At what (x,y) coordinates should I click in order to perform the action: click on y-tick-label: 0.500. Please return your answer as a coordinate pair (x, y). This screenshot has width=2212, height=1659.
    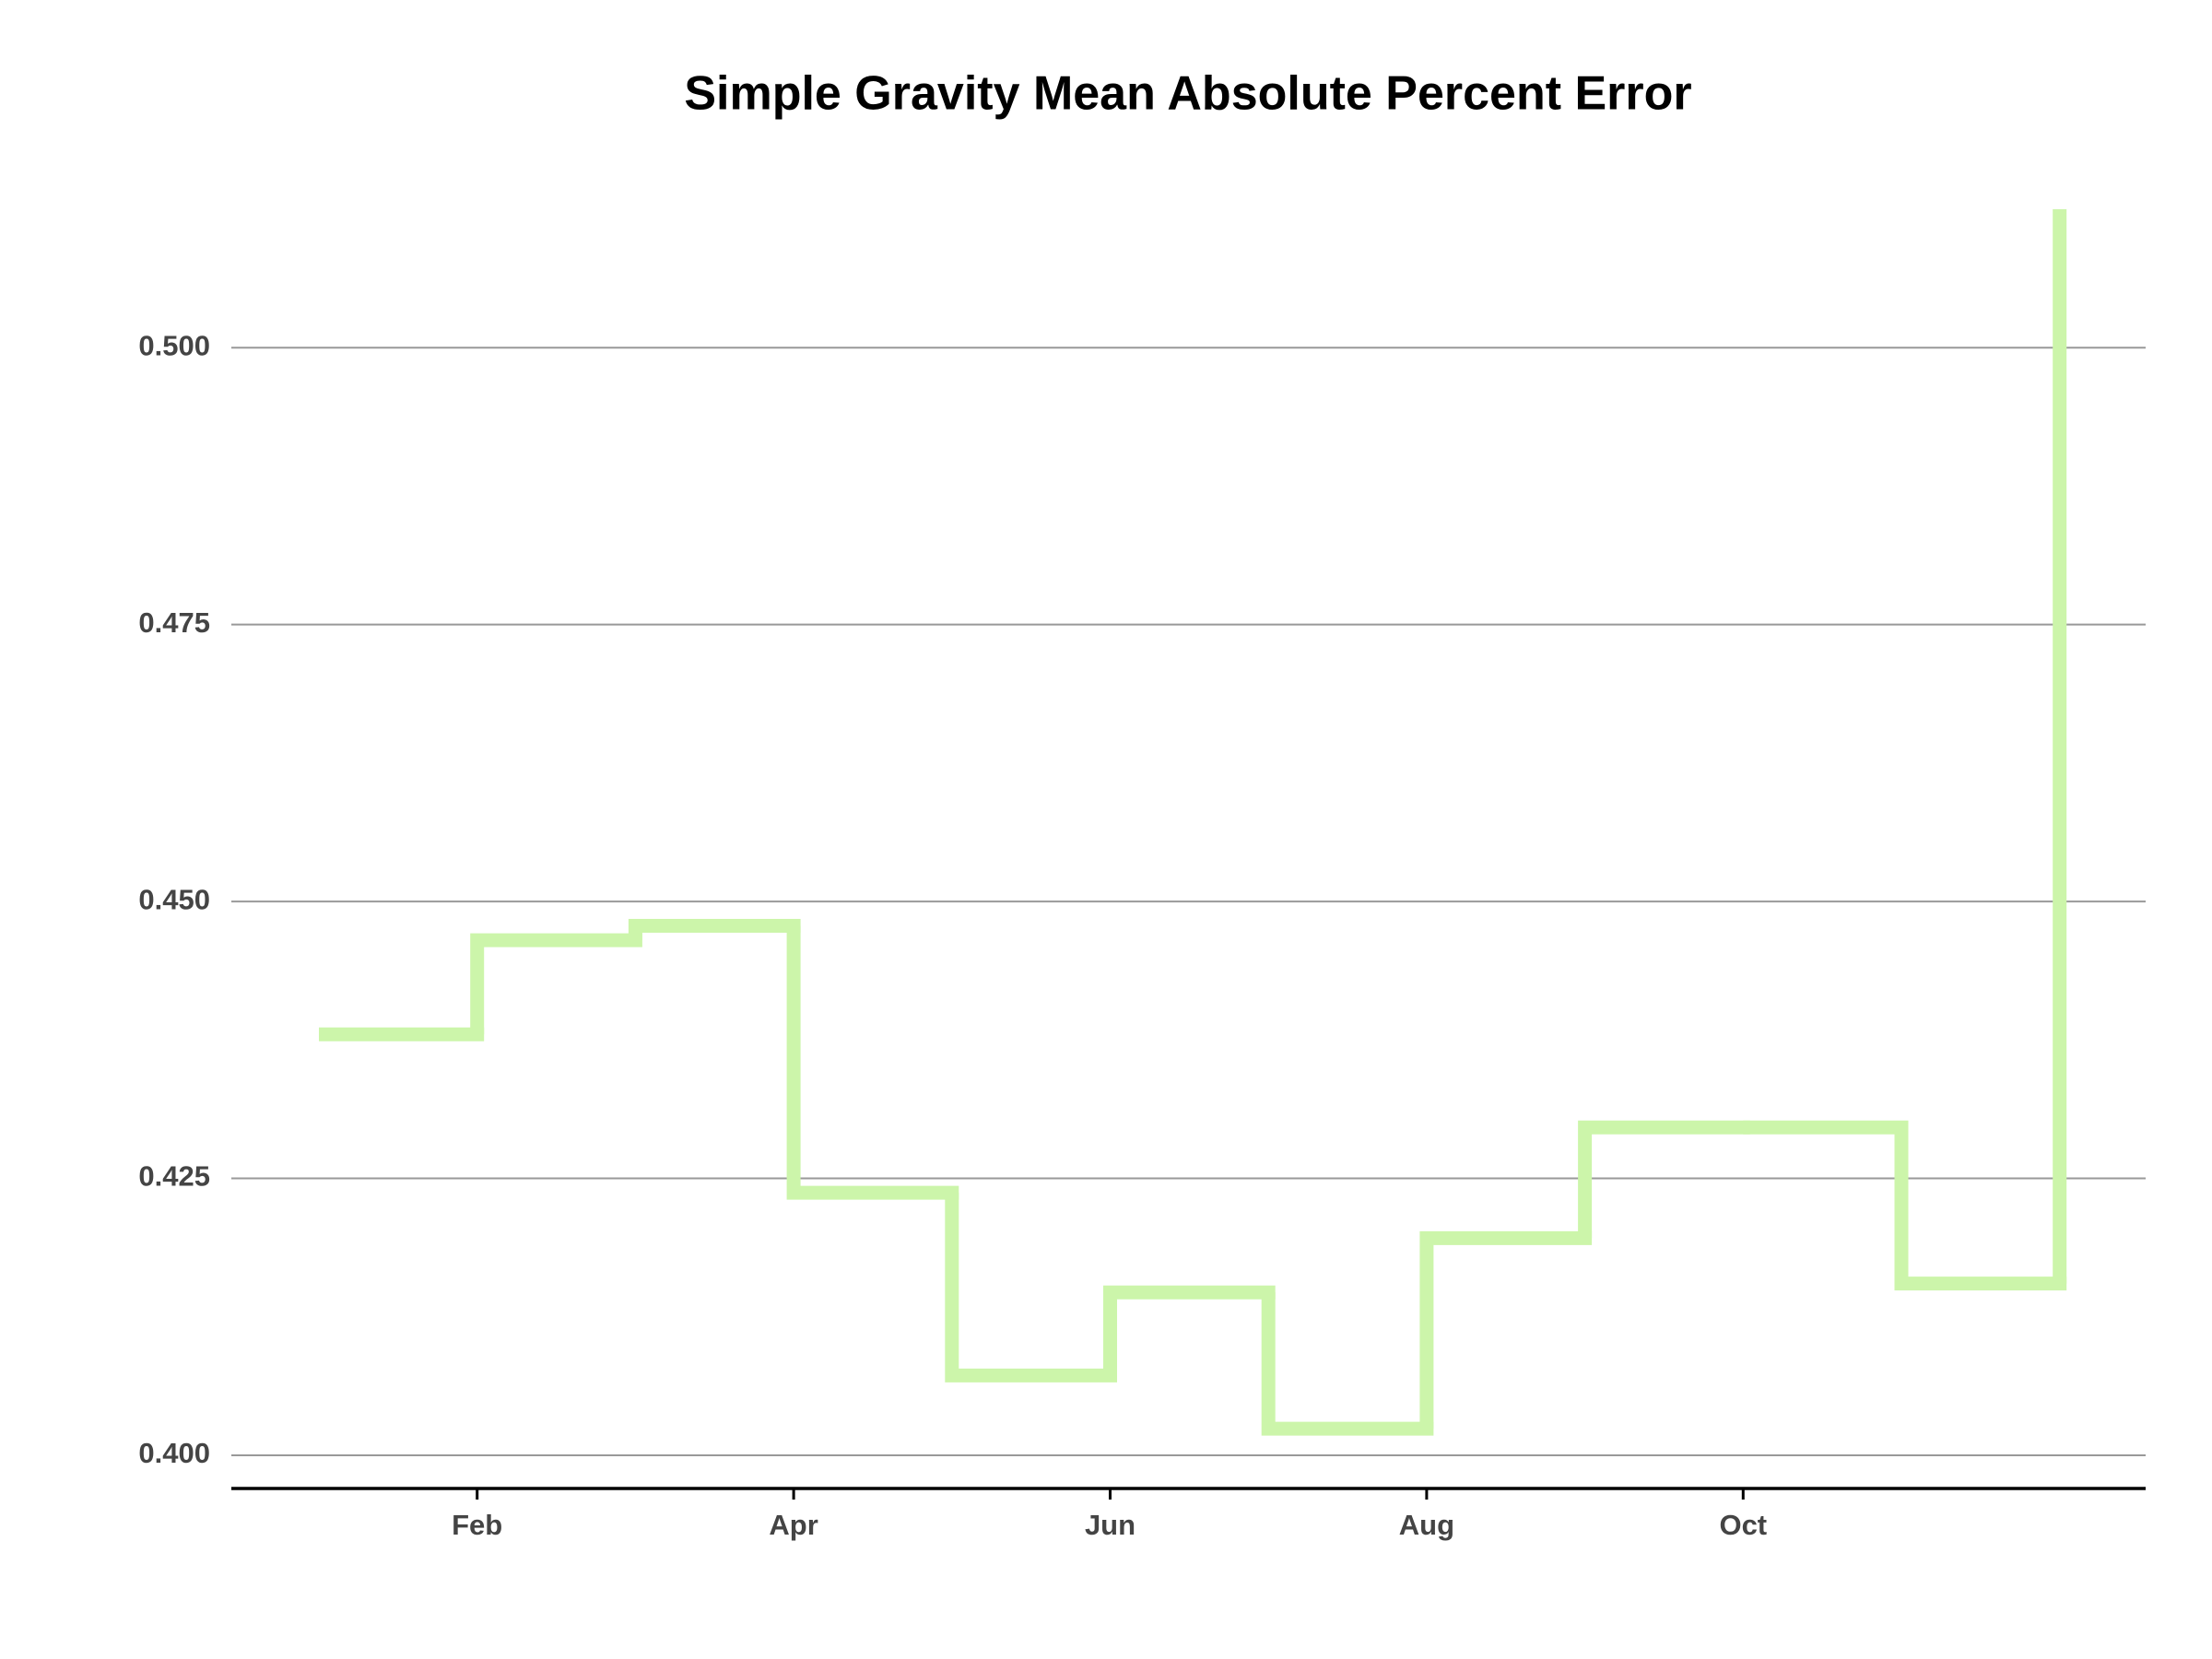
    Looking at the image, I should click on (174, 345).